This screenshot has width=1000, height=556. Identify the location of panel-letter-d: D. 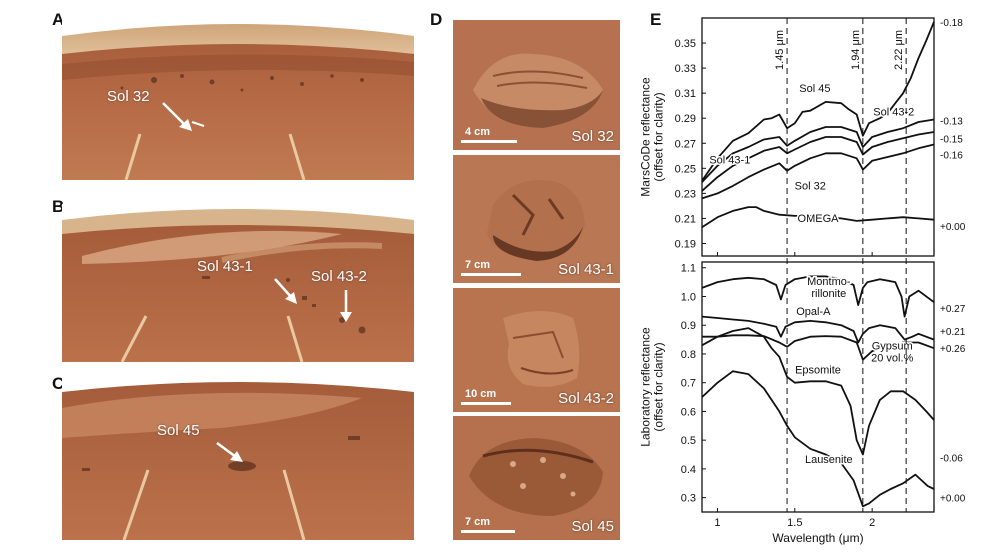
(436, 19).